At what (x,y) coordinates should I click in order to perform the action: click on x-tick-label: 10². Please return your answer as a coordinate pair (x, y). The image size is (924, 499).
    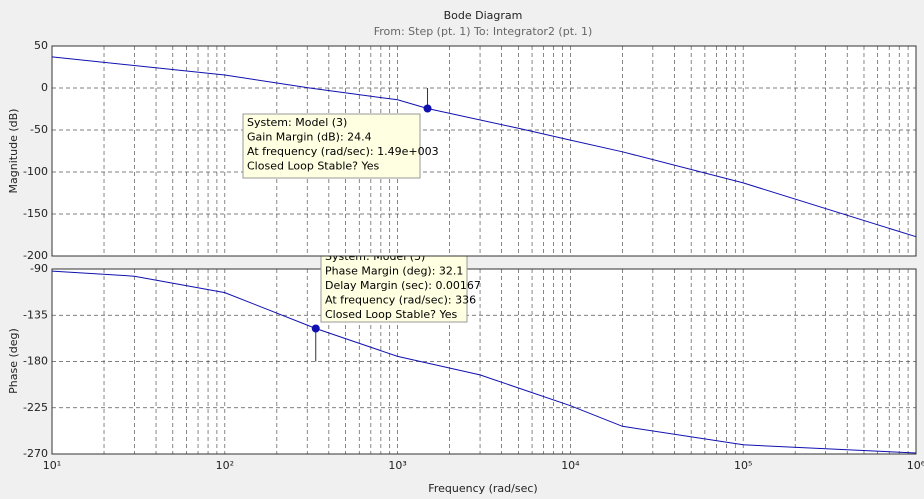
    Looking at the image, I should click on (225, 465).